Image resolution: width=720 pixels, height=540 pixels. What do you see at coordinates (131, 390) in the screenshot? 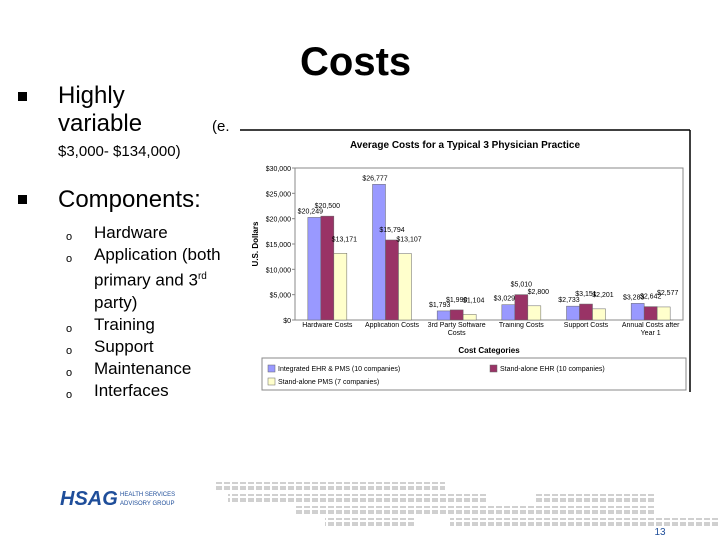
I see `sub-text: Interfaces` at bounding box center [131, 390].